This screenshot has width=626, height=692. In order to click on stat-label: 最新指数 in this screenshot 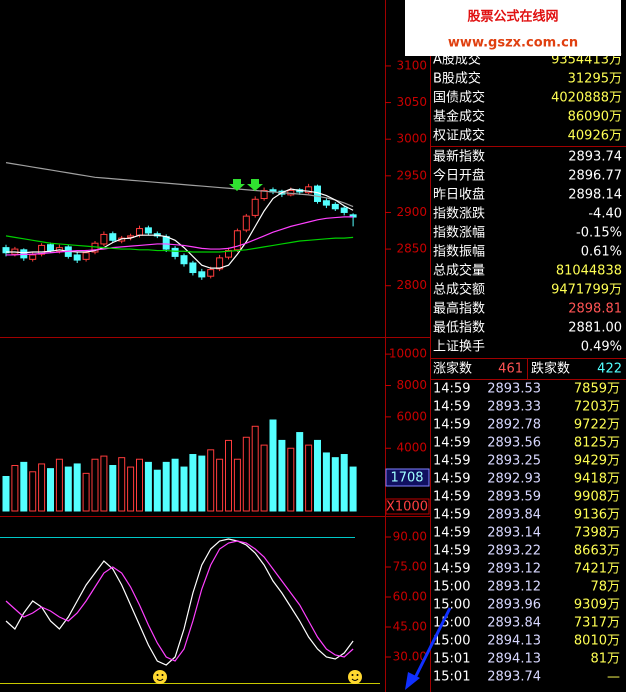, I will do `click(459, 157)`.